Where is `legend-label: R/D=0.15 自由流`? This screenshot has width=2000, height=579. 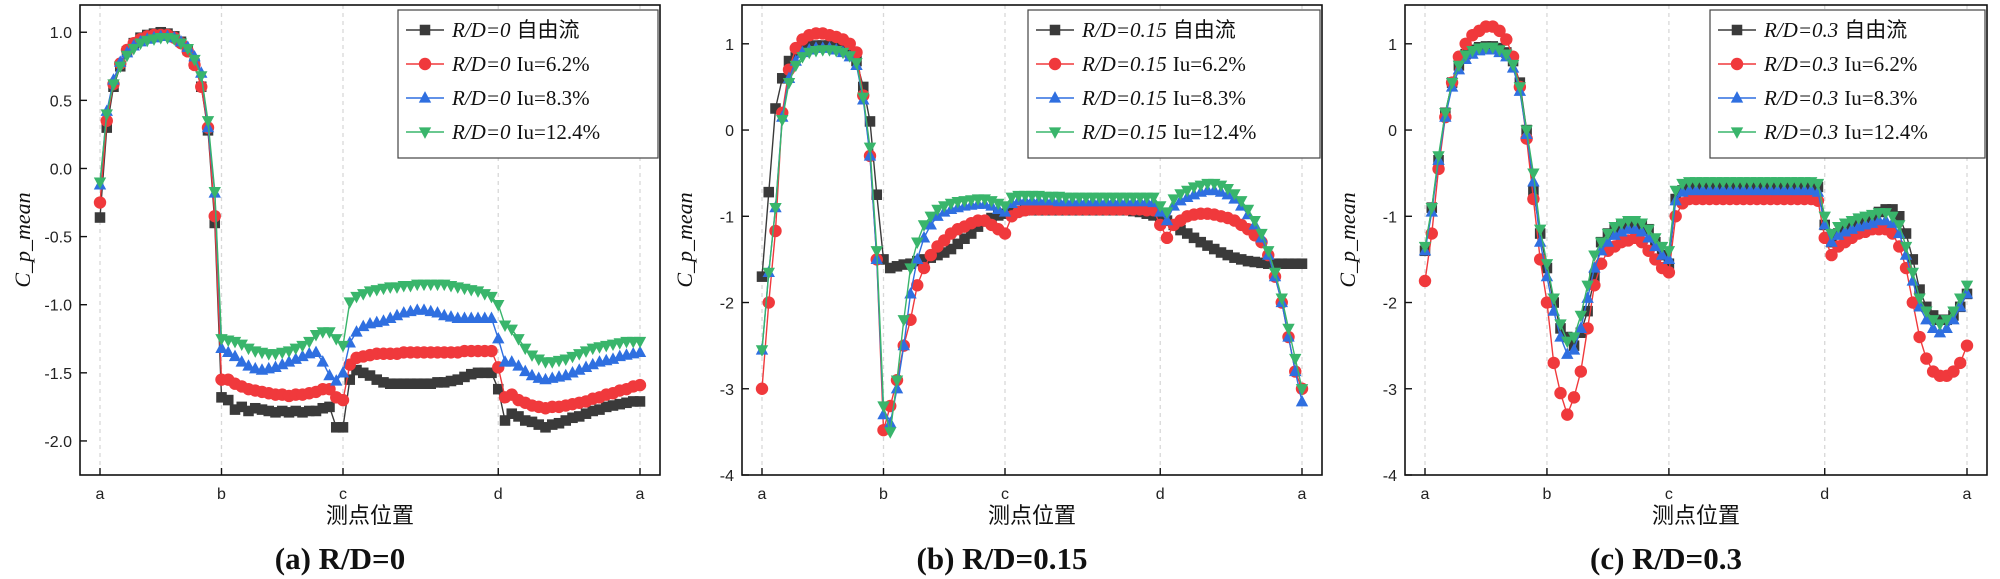
legend-label: R/D=0.15 自由流 is located at coordinates (1158, 30).